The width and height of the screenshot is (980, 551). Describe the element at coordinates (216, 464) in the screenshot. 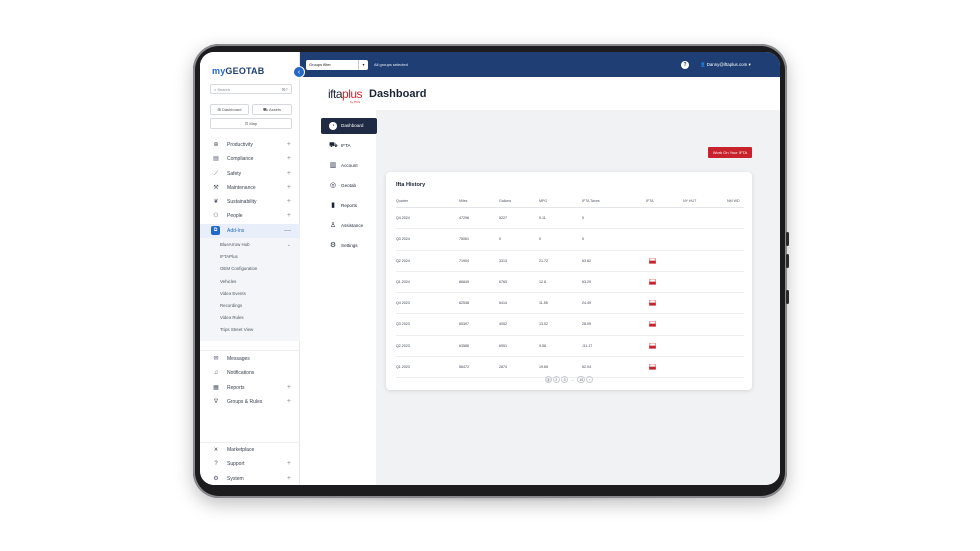

I see `help-circle-icon: ?` at that location.